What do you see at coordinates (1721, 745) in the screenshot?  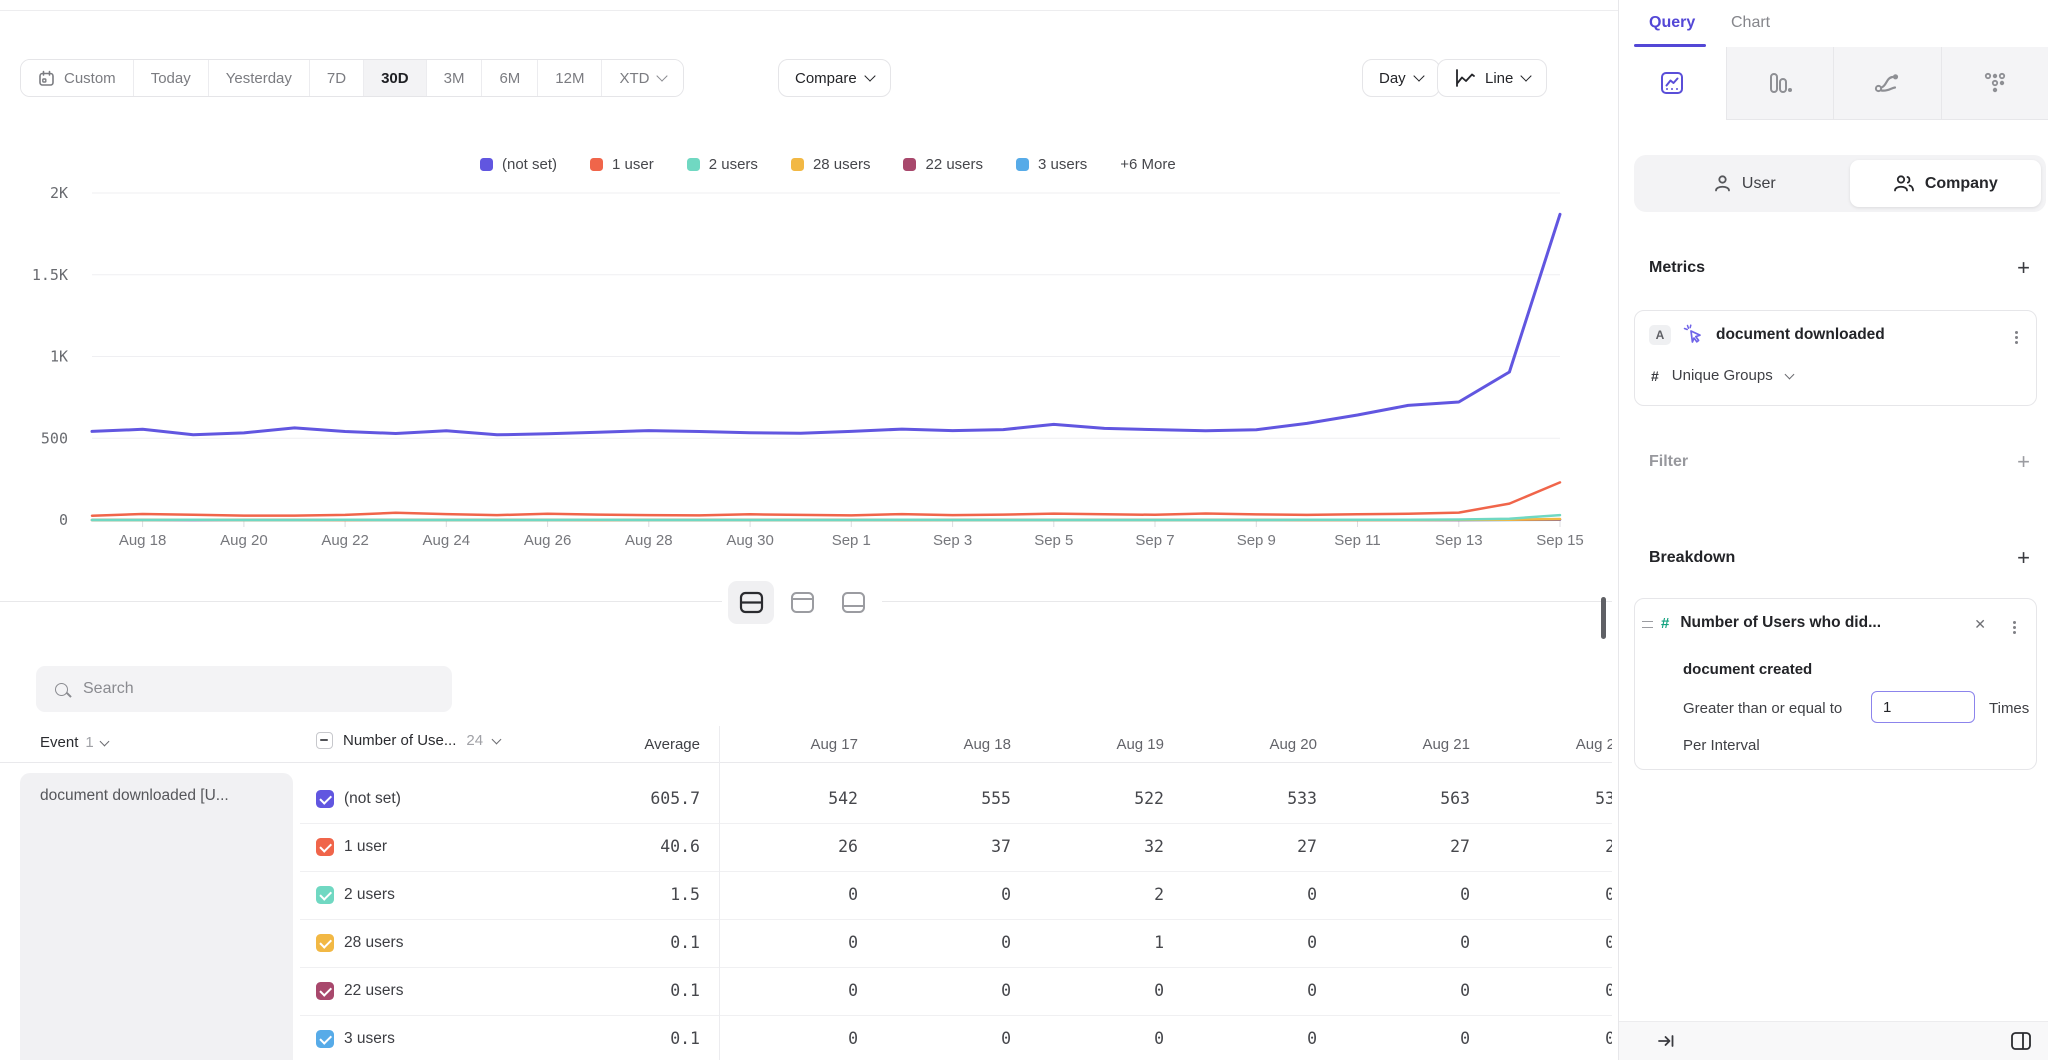 I see `per-interval-label: Per Interval` at bounding box center [1721, 745].